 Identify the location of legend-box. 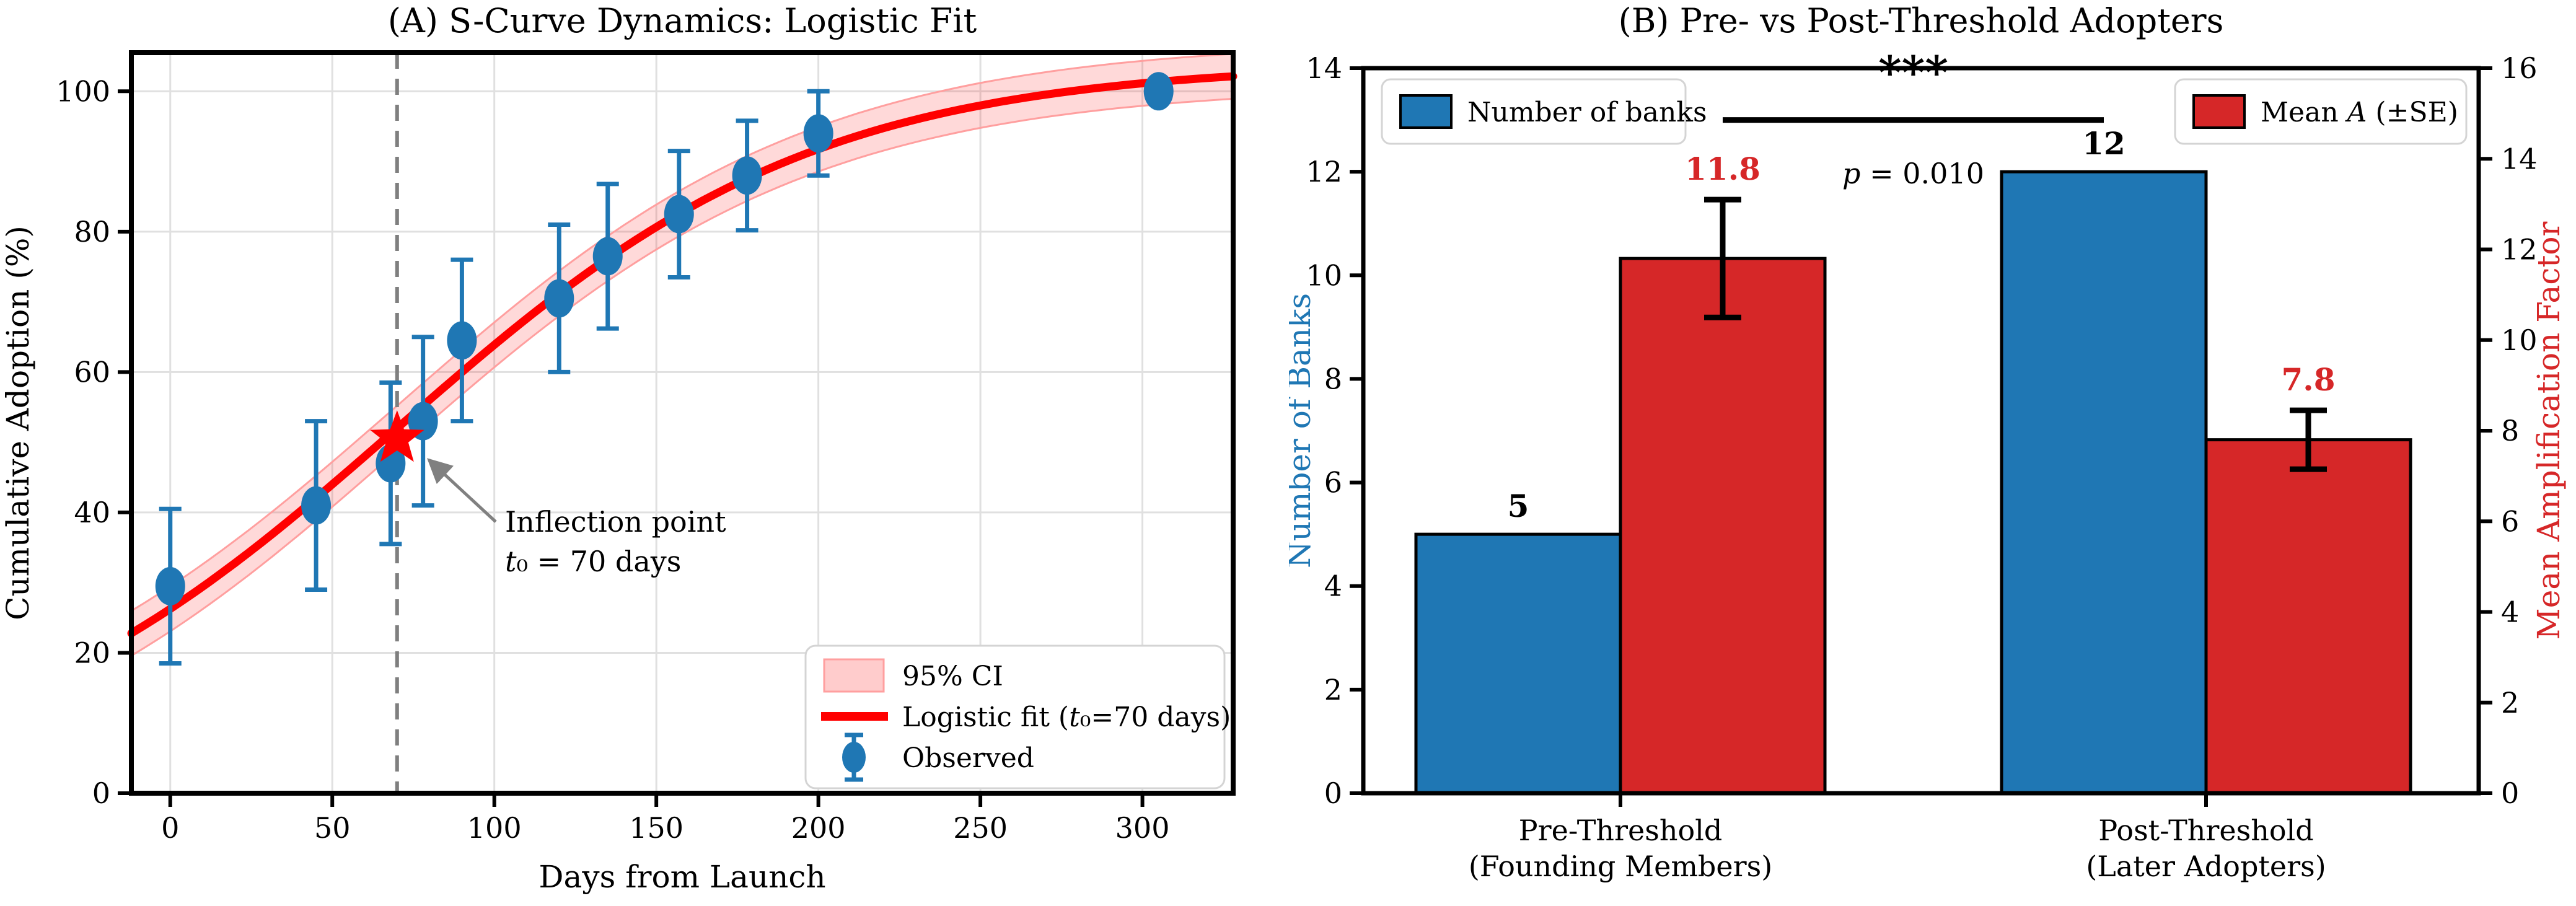
(1015, 716).